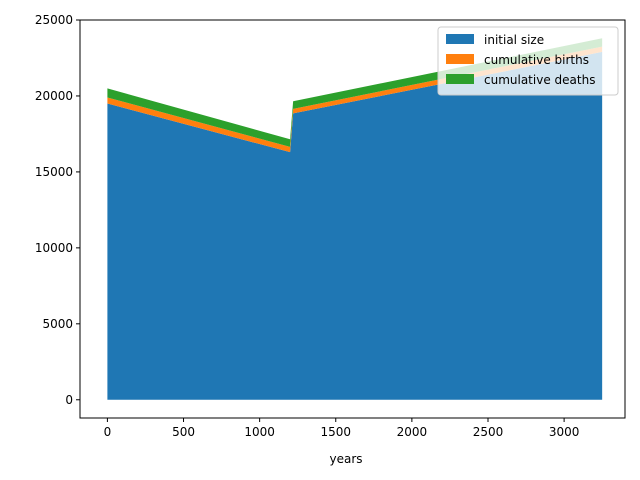 The height and width of the screenshot is (480, 640). I want to click on x-axis-ticks: 0 500 1000 1500 2000 2500 3000, so click(342, 428).